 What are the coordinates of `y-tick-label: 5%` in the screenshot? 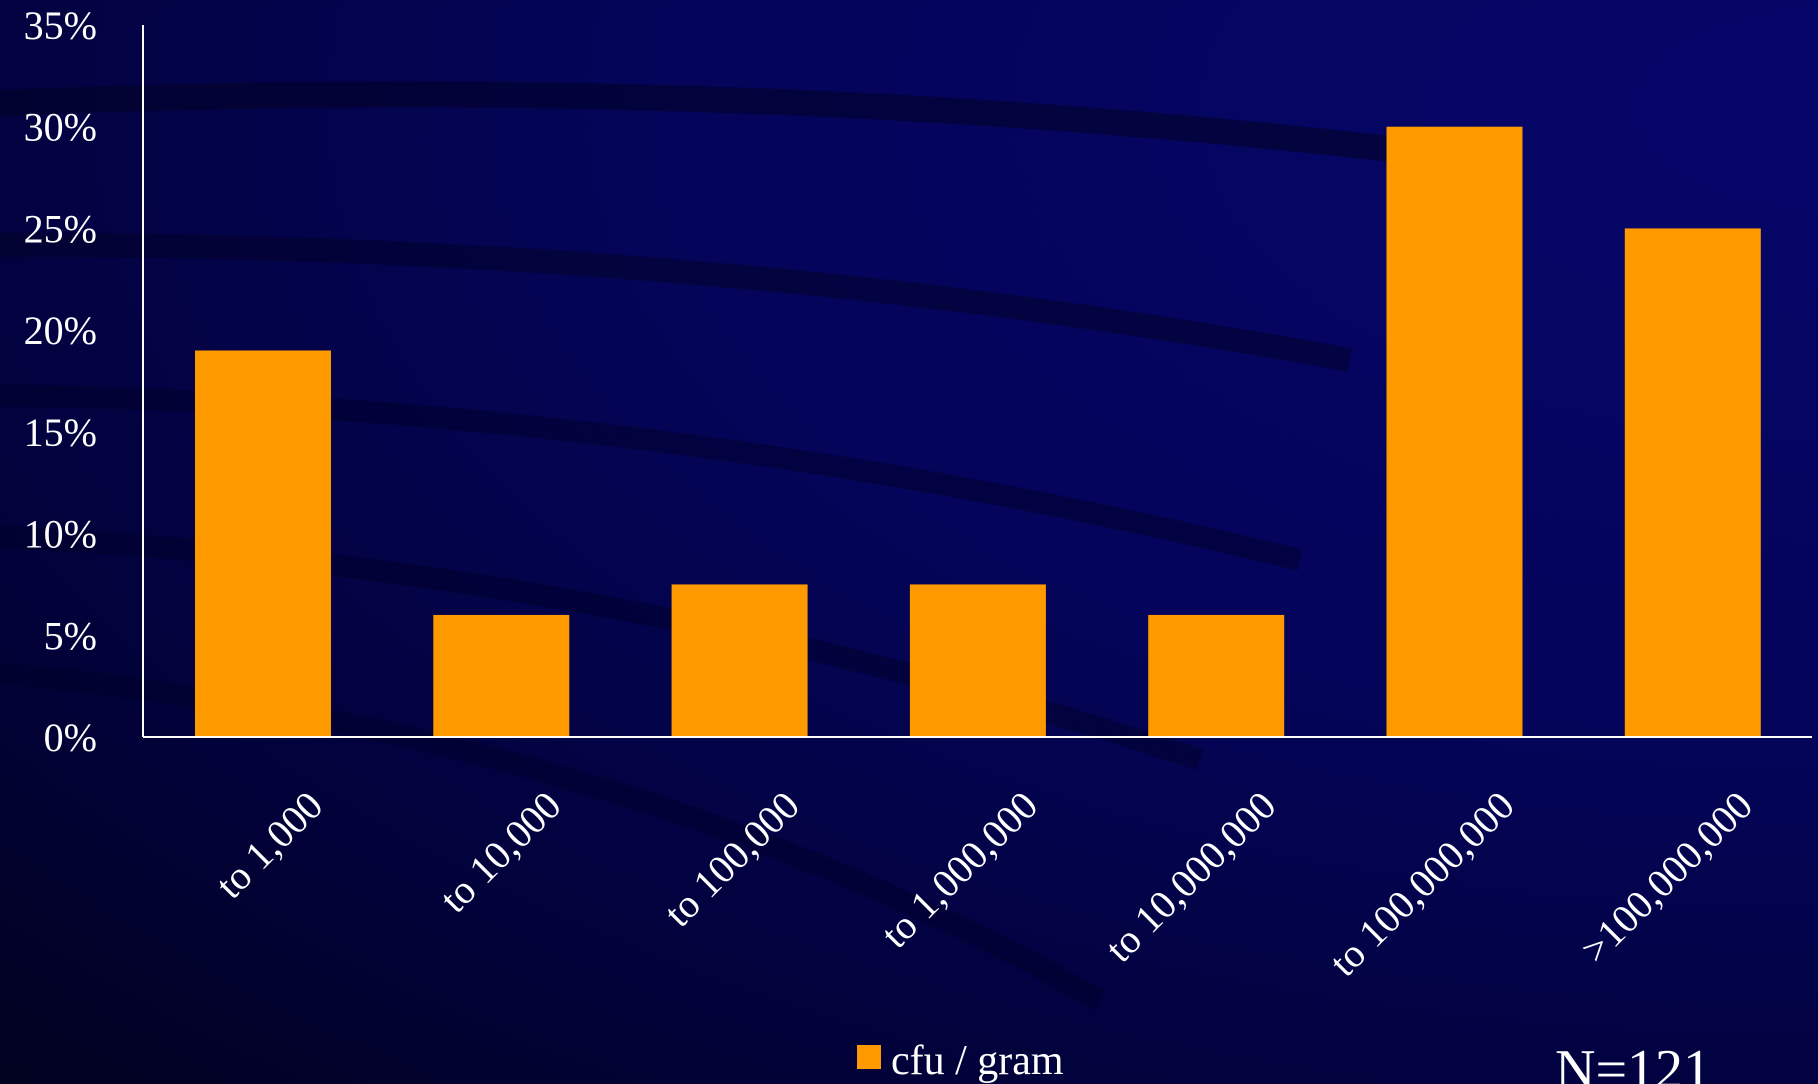 It's located at (70, 635).